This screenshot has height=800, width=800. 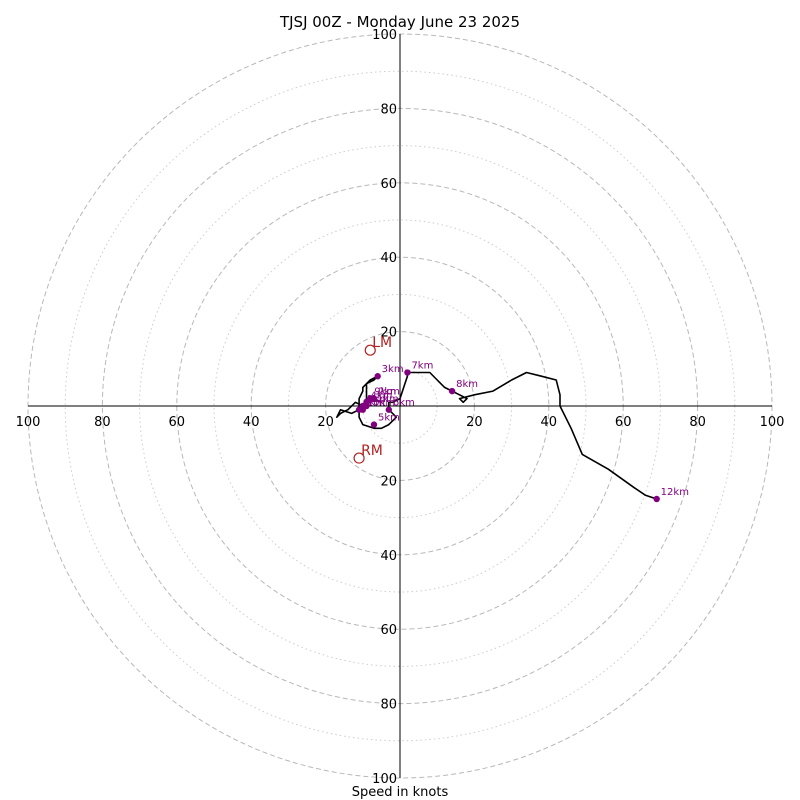 I want to click on tick-label-down-0: 20, so click(x=388, y=481).